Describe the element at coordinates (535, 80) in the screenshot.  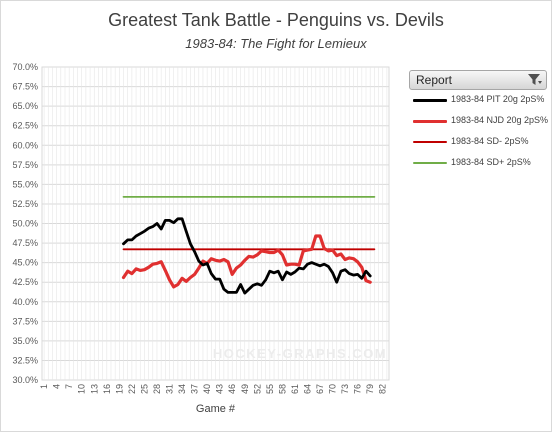
I see `filter-icon` at that location.